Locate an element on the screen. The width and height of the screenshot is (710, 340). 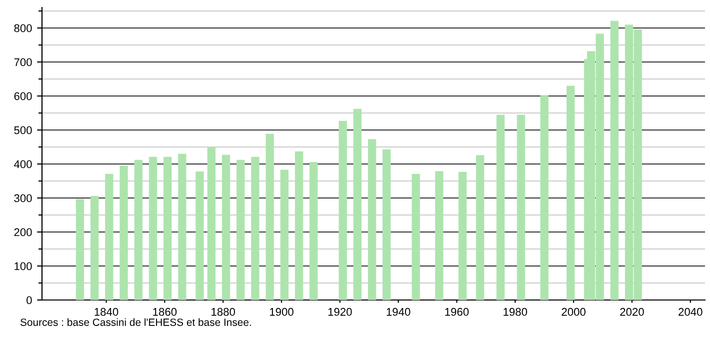
y-tick-label: 0 is located at coordinates (29, 300).